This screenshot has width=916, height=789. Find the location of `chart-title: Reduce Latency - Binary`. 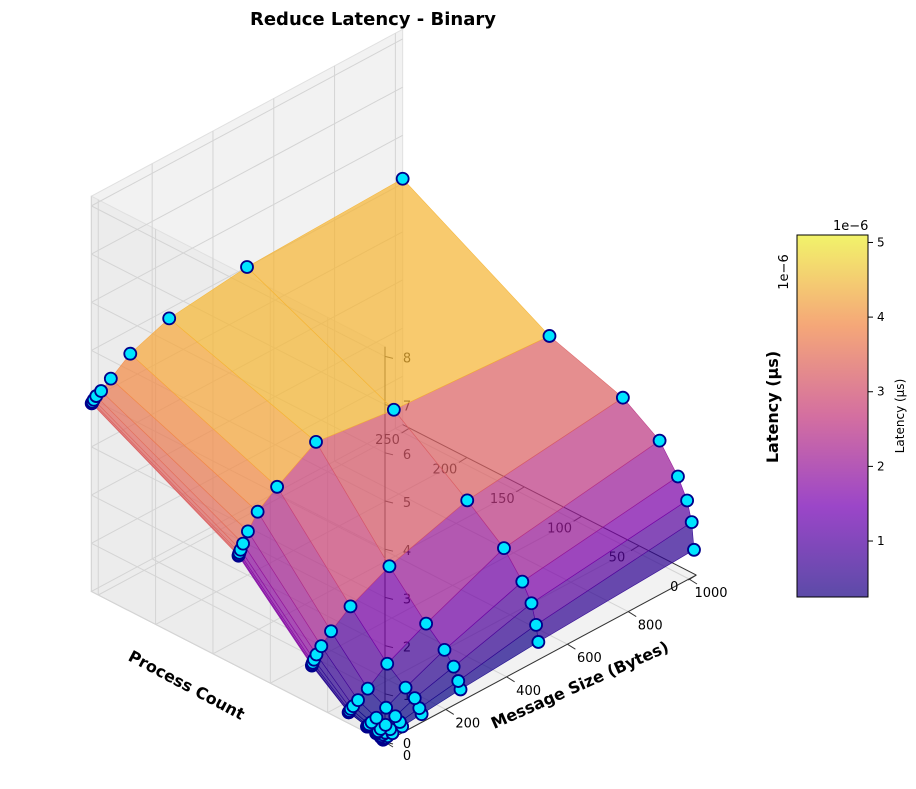

chart-title: Reduce Latency - Binary is located at coordinates (373, 19).